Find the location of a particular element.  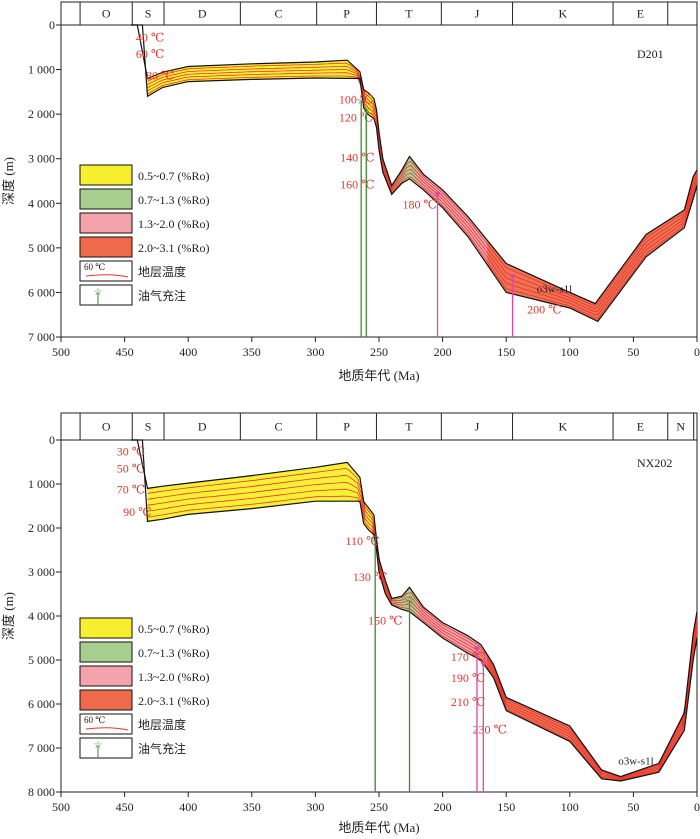

x-axis-label: 地质年代 (Ma) is located at coordinates (378, 827).